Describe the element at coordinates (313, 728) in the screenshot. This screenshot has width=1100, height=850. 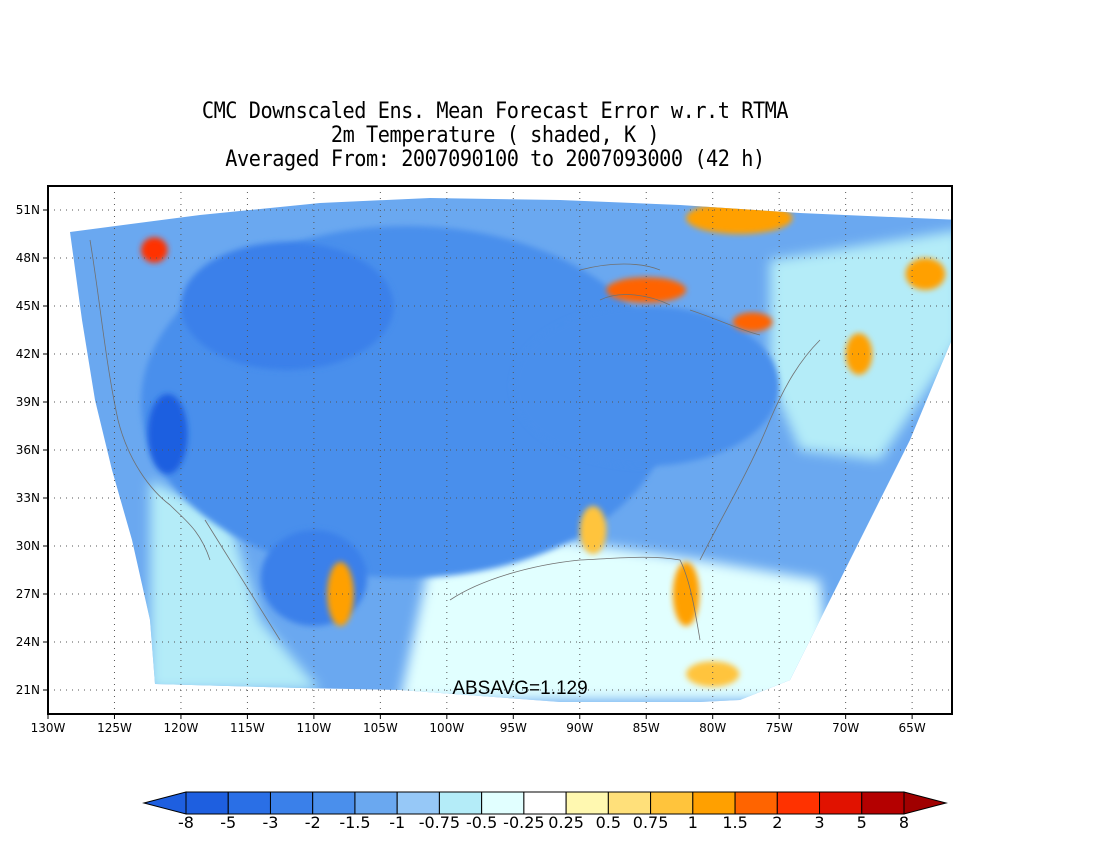
I see `x-tick-label: 110W` at that location.